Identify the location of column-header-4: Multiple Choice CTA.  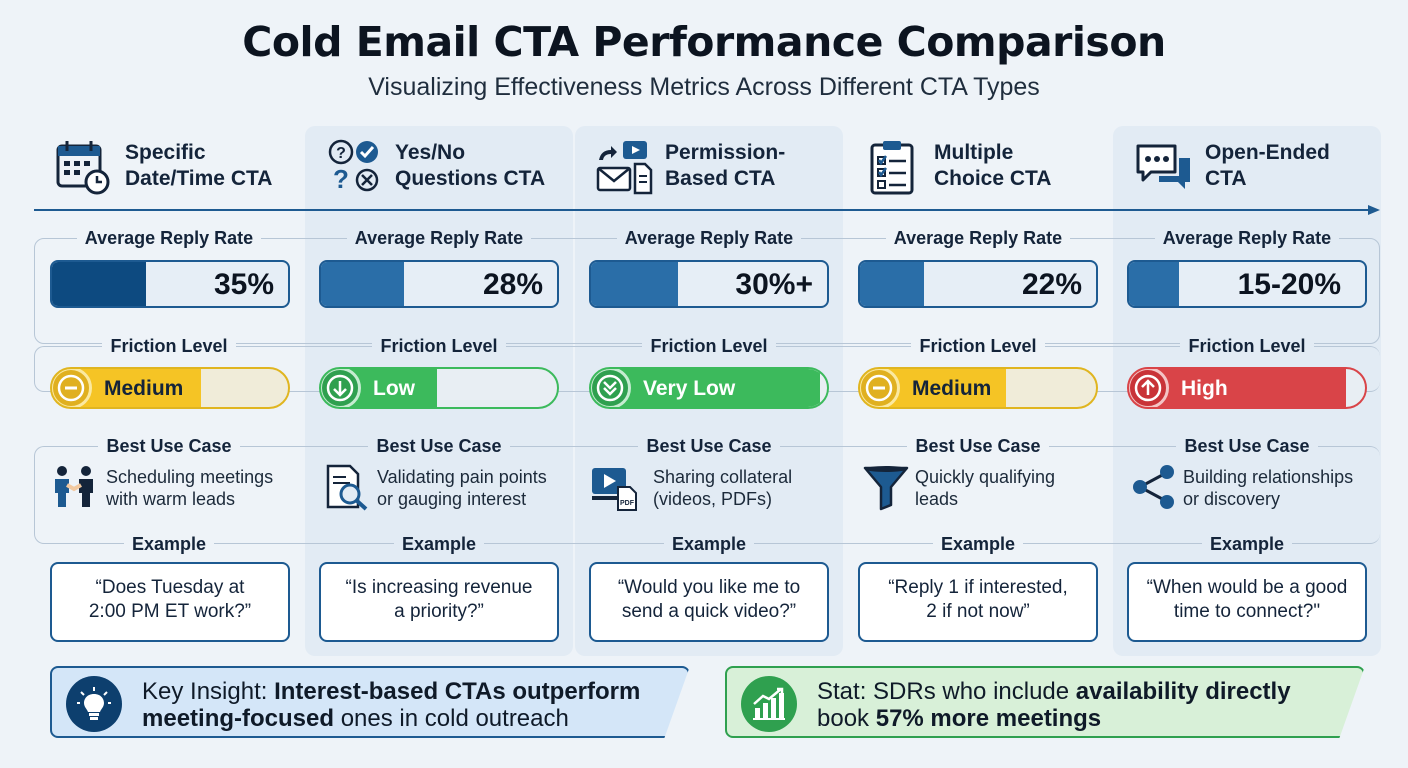
(979, 166).